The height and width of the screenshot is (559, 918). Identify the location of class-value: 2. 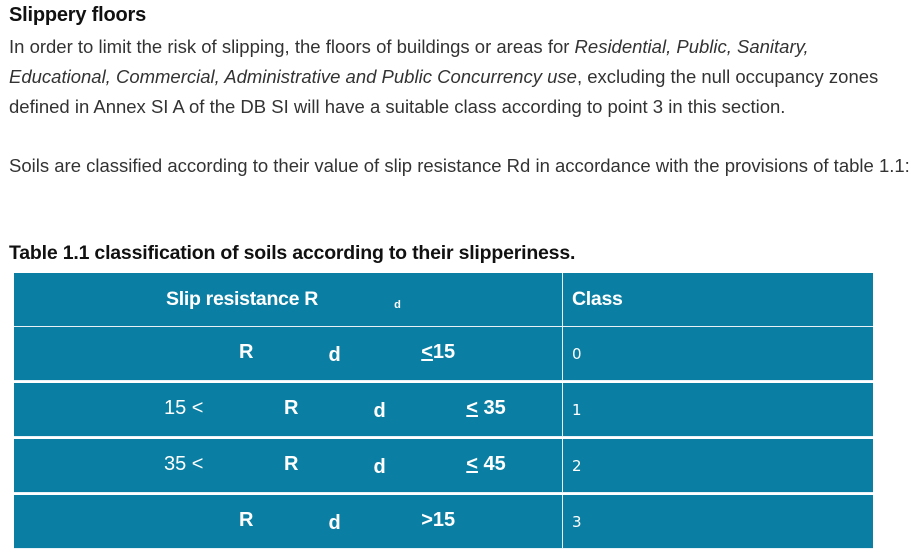
(577, 465).